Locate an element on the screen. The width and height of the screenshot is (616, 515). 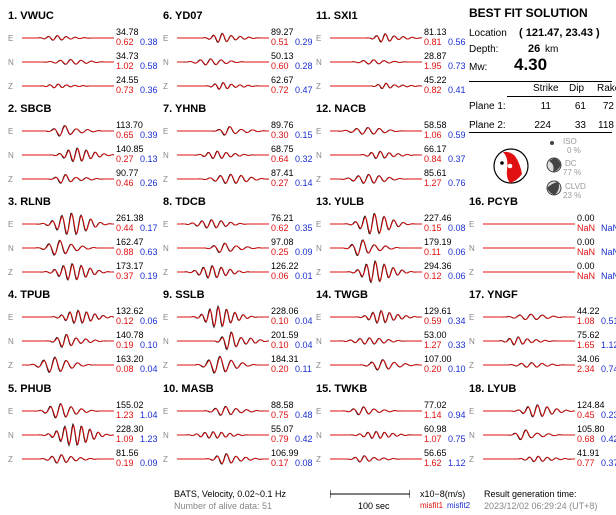
channel-row: Z 81.56 0.19 0.09 is located at coordinates (83, 458).